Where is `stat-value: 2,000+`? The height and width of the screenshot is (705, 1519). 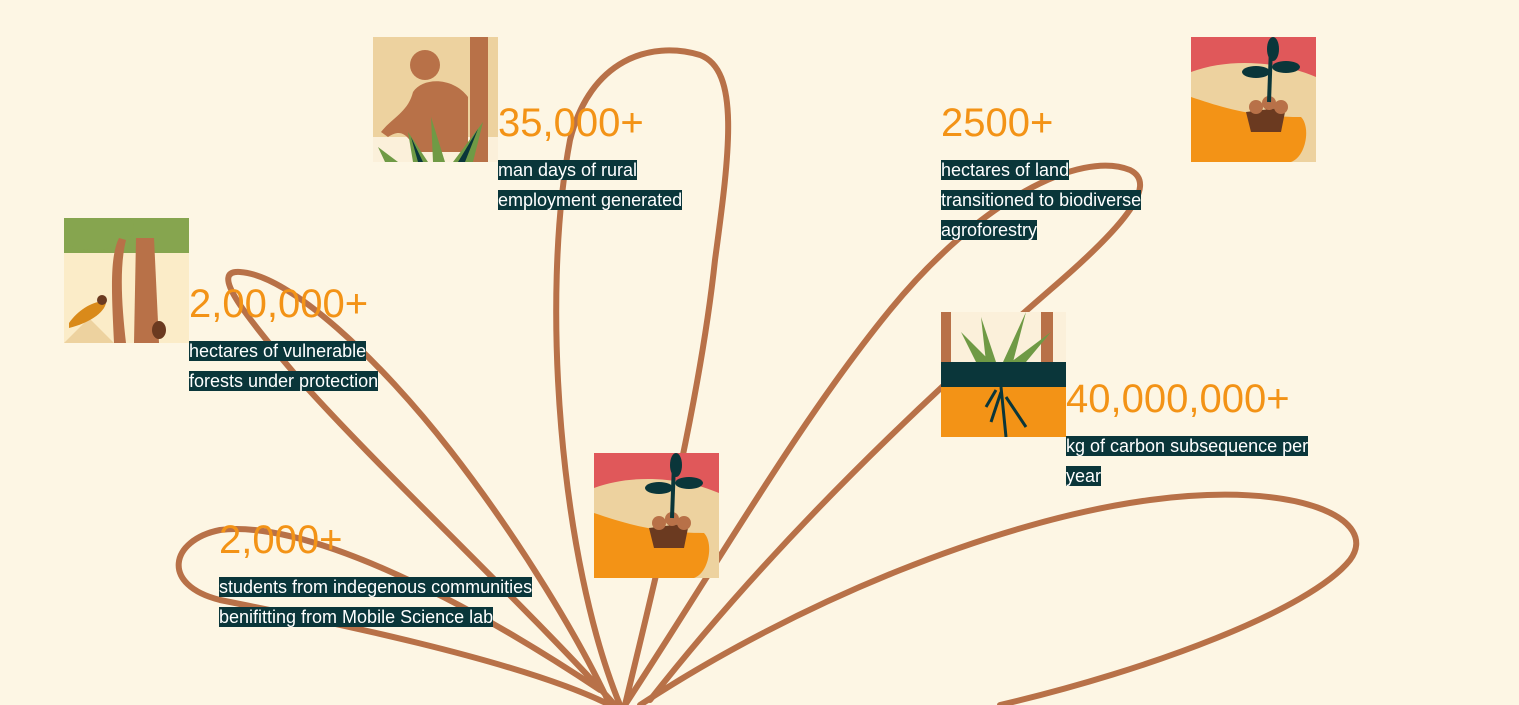
stat-value: 2,000+ is located at coordinates (281, 540).